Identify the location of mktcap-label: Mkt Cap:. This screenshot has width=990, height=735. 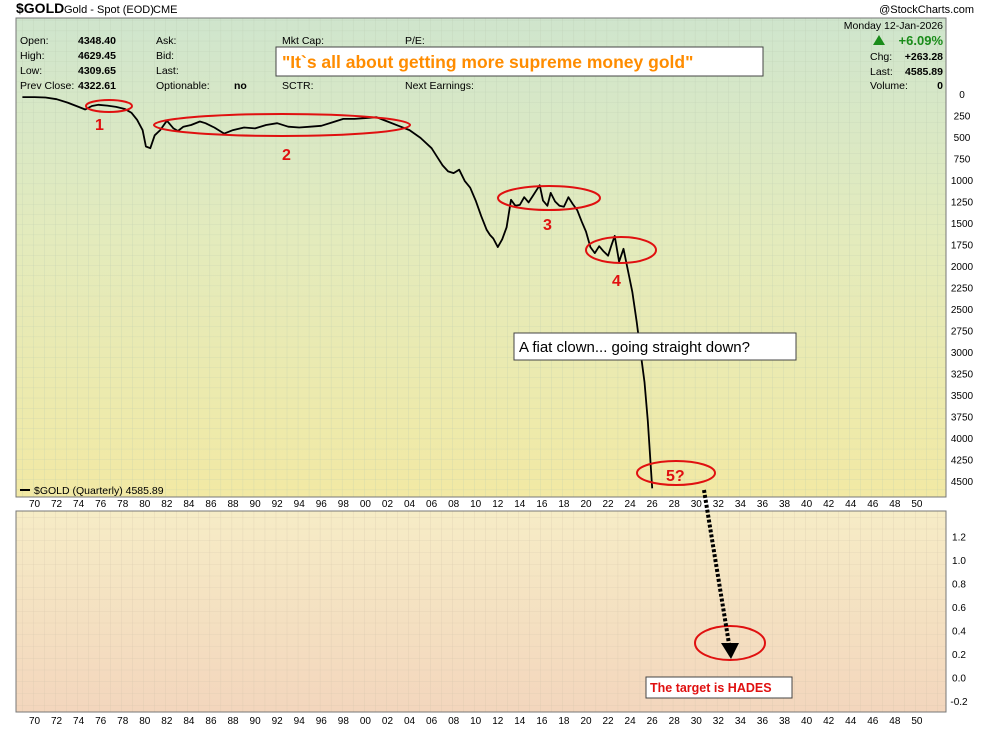
(303, 41).